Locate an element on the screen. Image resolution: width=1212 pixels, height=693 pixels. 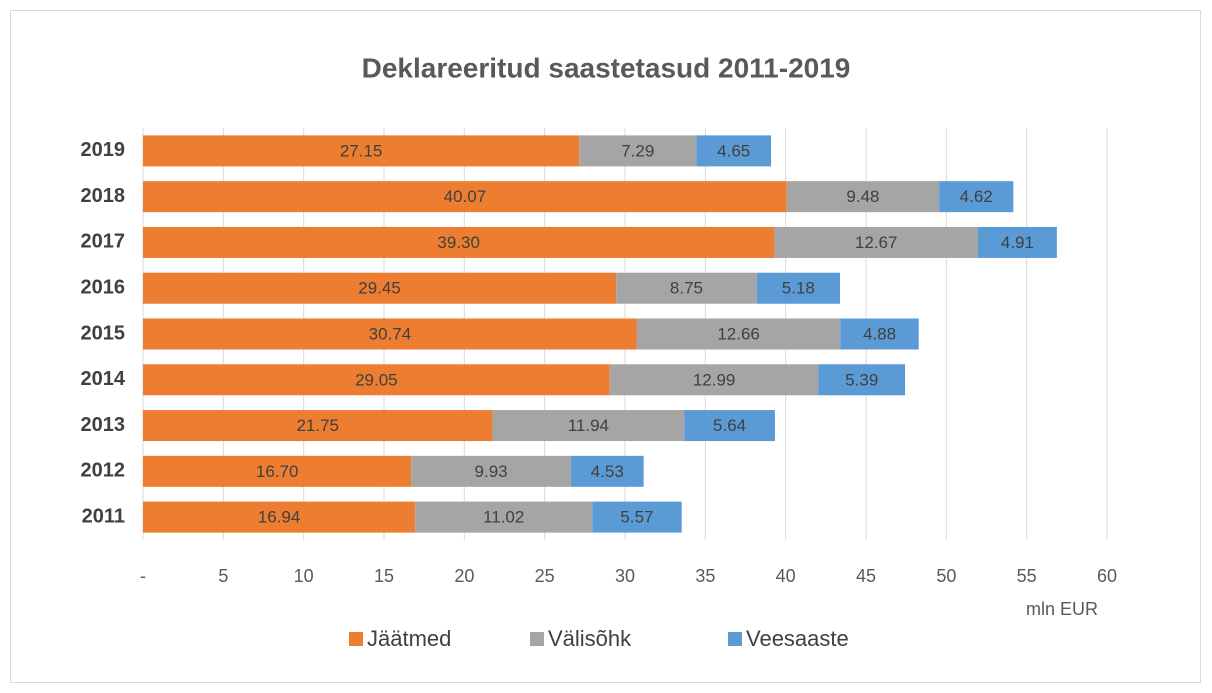
x-tick-label: 25 is located at coordinates (545, 576).